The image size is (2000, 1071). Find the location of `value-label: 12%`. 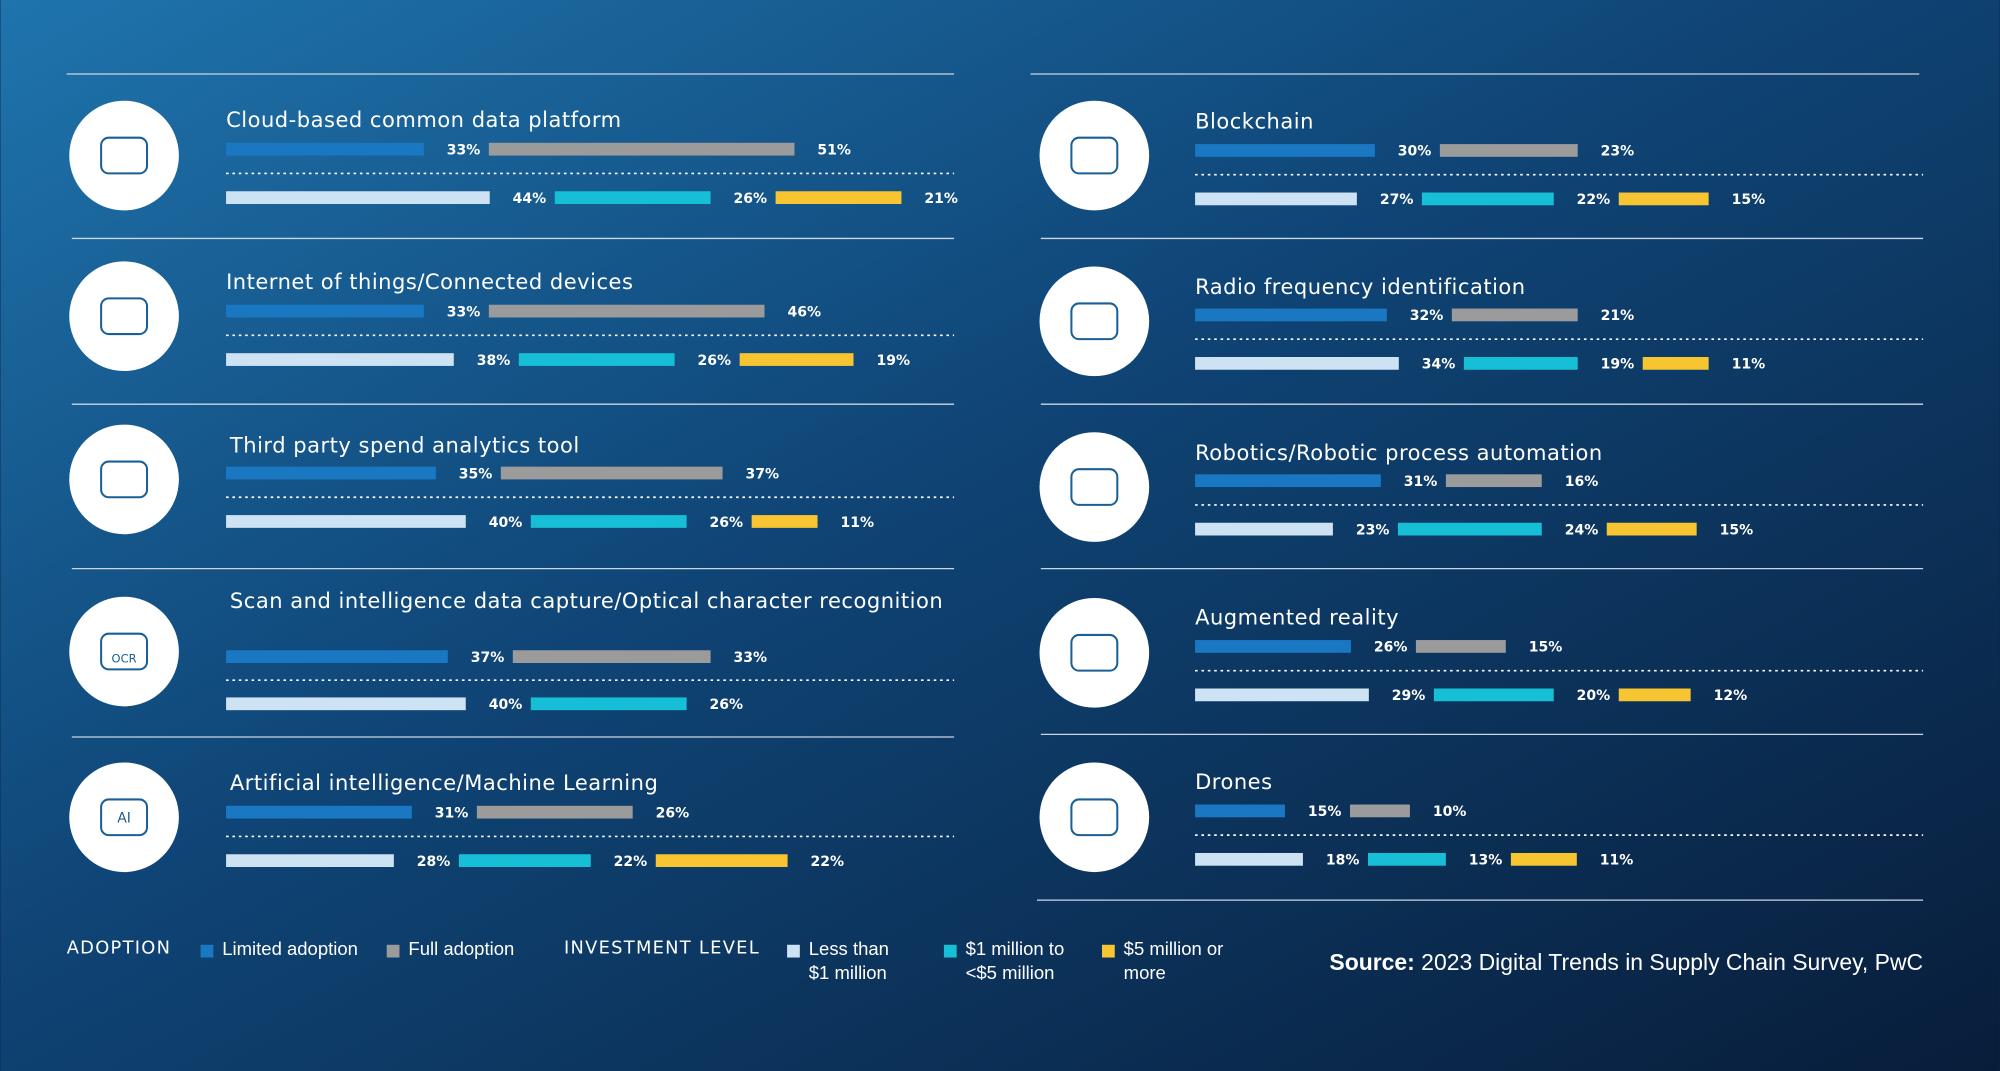

value-label: 12% is located at coordinates (1731, 696).